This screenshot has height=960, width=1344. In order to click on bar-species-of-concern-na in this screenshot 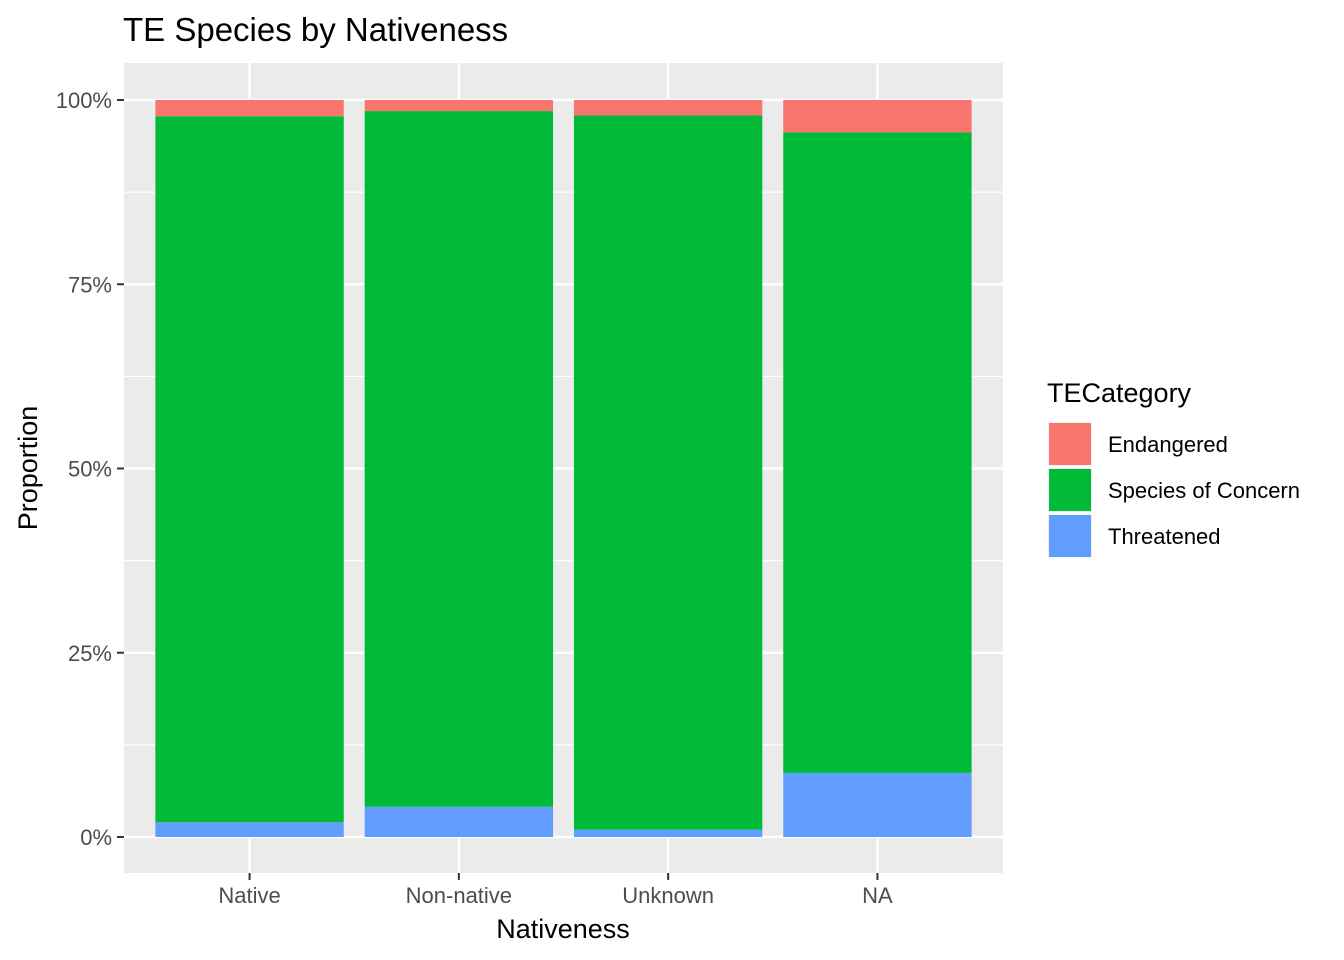, I will do `click(877, 452)`.